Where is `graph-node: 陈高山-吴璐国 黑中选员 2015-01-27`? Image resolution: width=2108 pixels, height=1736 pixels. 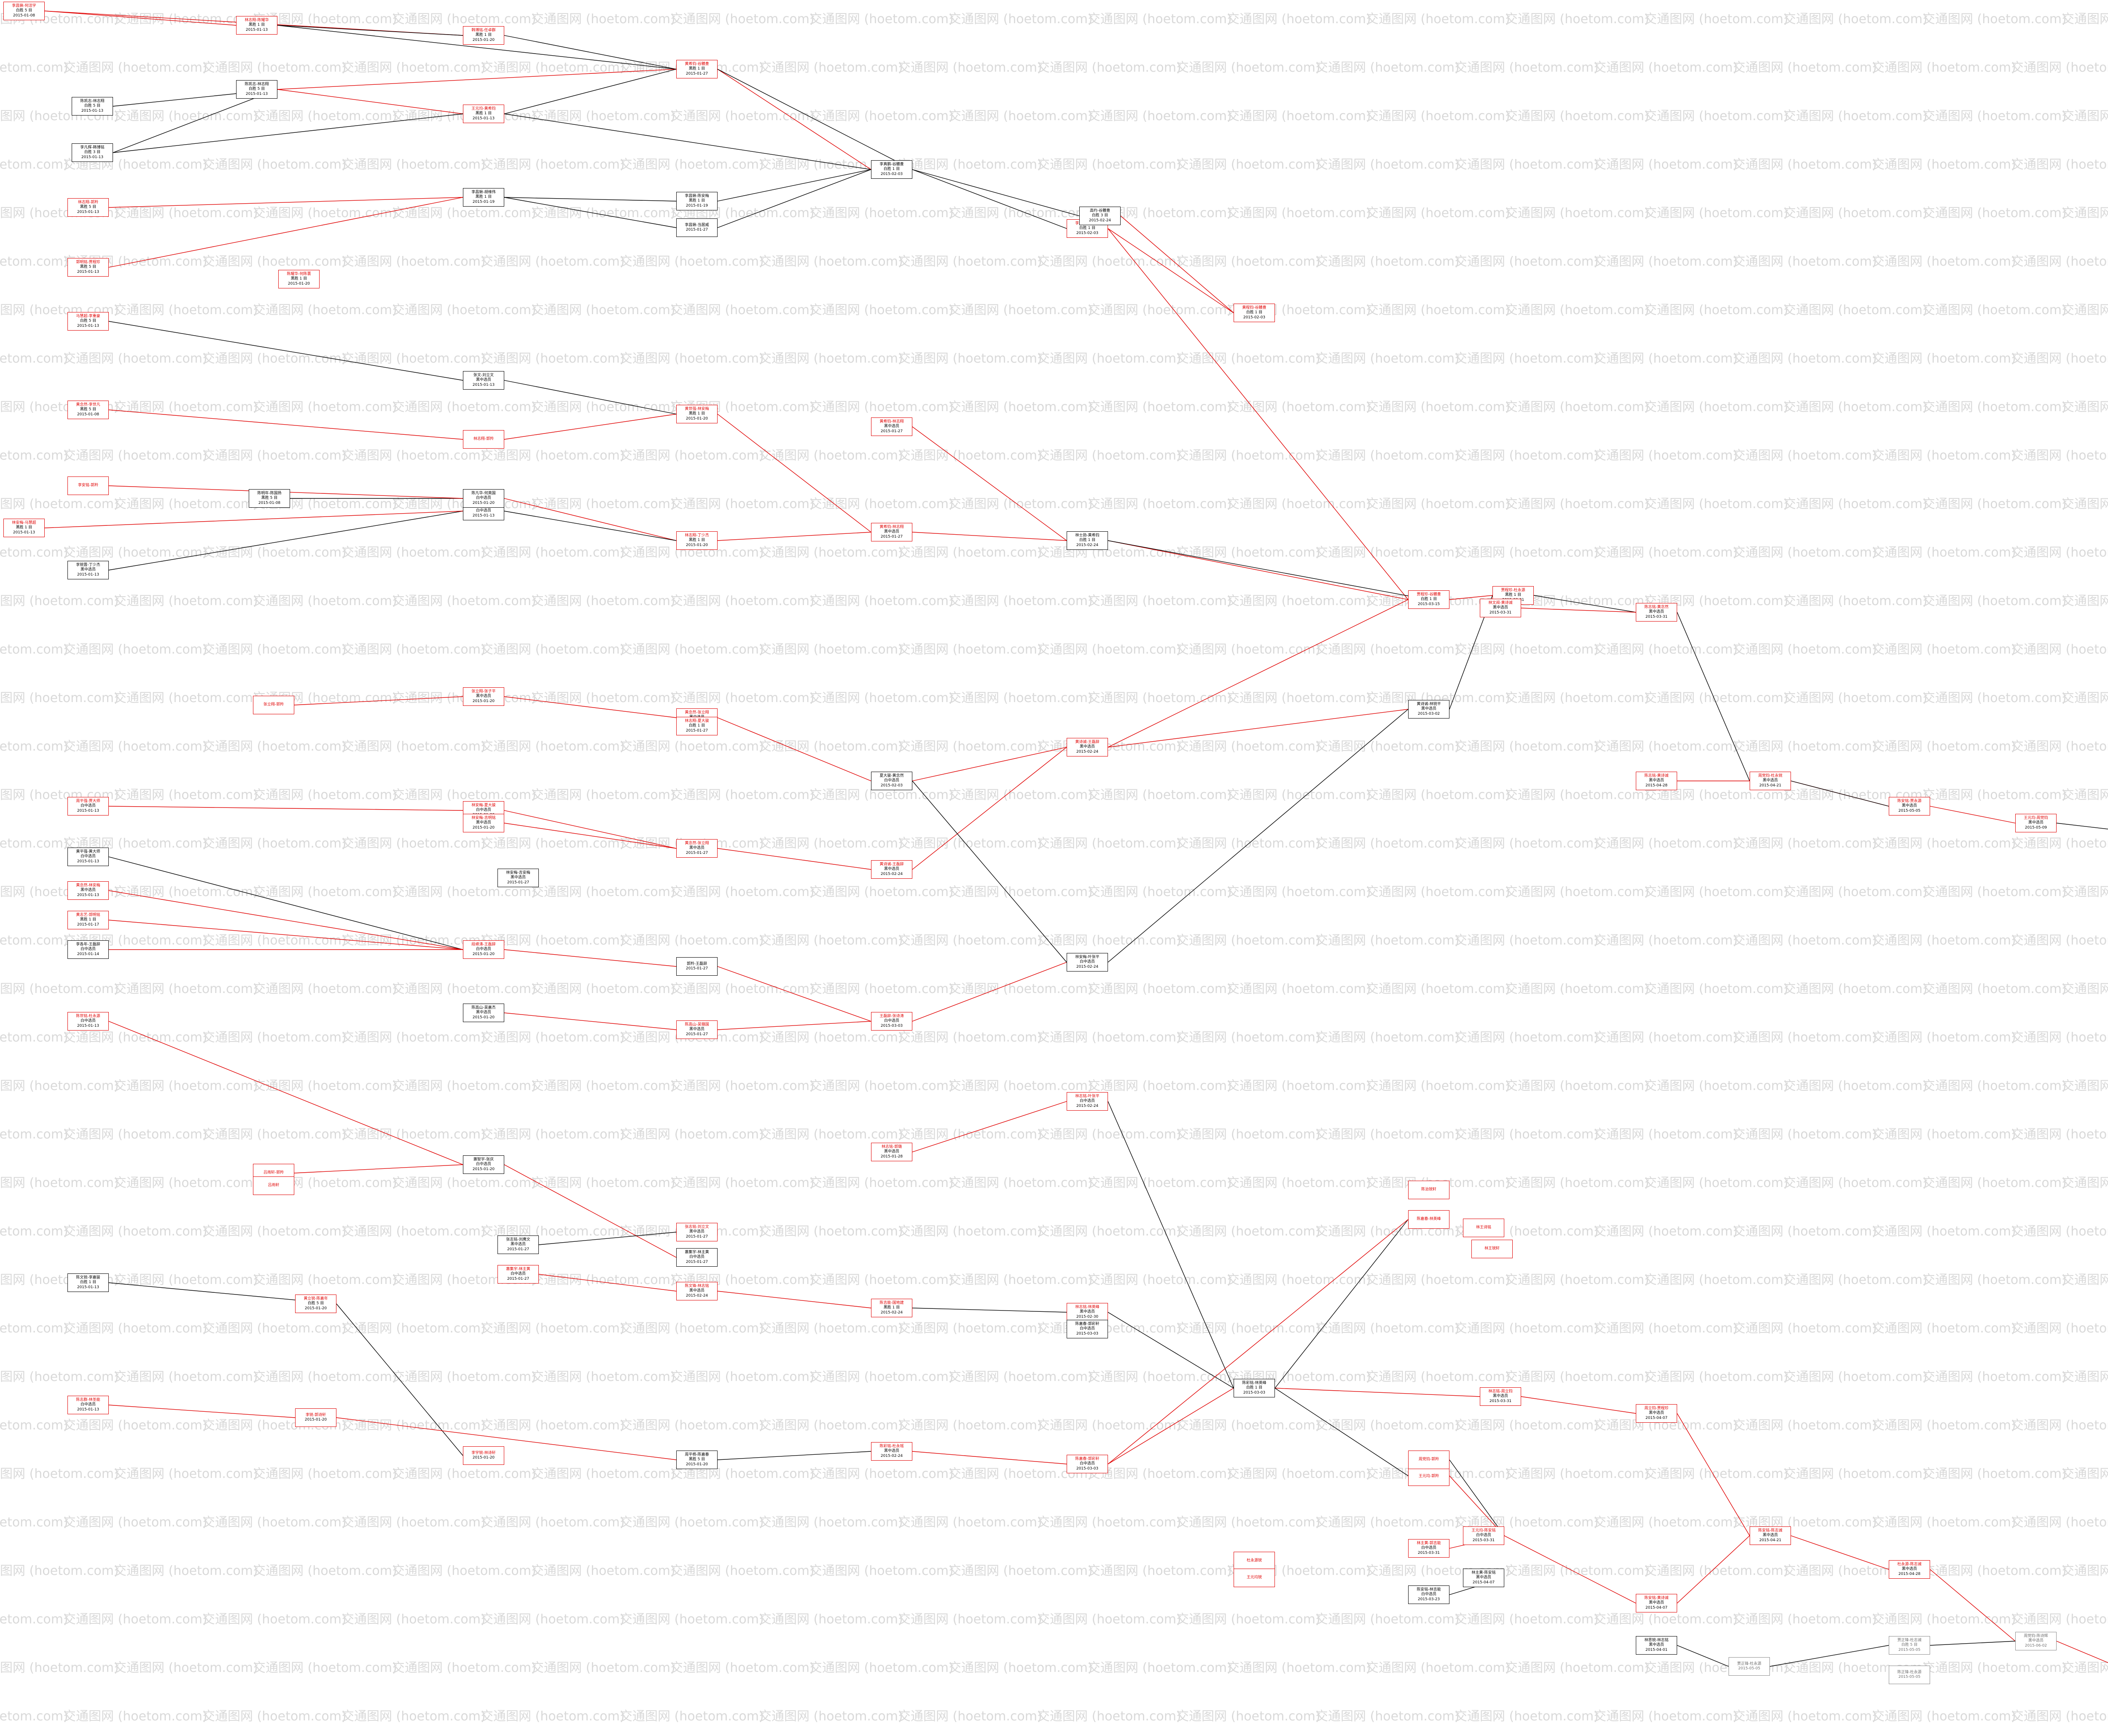 graph-node: 陈高山-吴璐国 黑中选员 2015-01-27 is located at coordinates (697, 1029).